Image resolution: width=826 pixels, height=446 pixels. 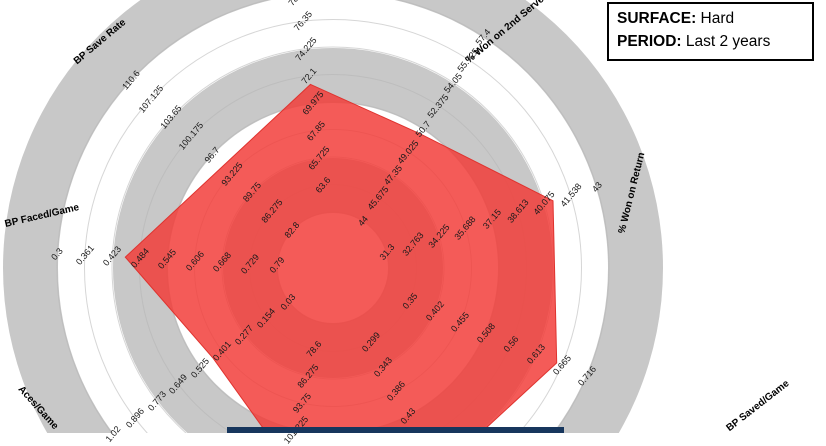 What do you see at coordinates (728, 42) in the screenshot?
I see `legend-period-value: Last 2 years` at bounding box center [728, 42].